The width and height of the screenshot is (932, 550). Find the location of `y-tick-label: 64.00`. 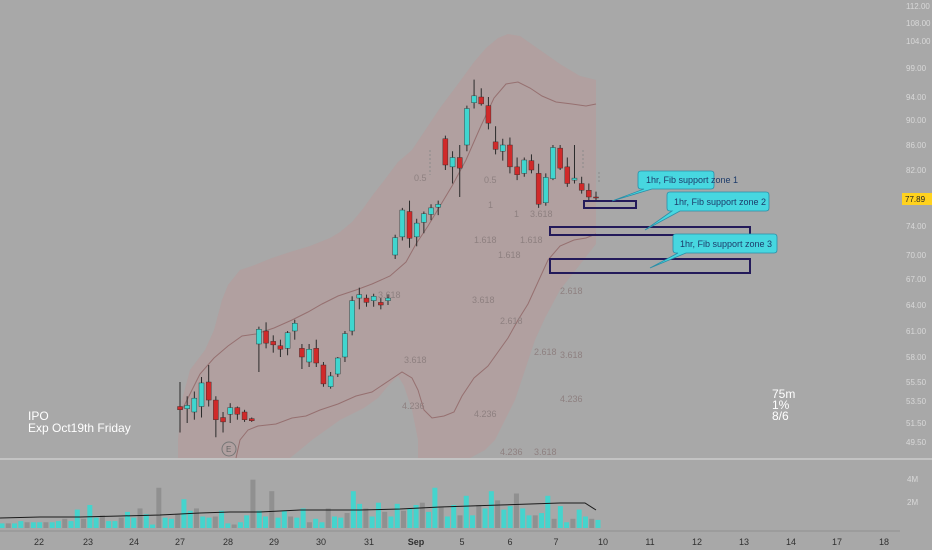

y-tick-label: 64.00 is located at coordinates (916, 305).